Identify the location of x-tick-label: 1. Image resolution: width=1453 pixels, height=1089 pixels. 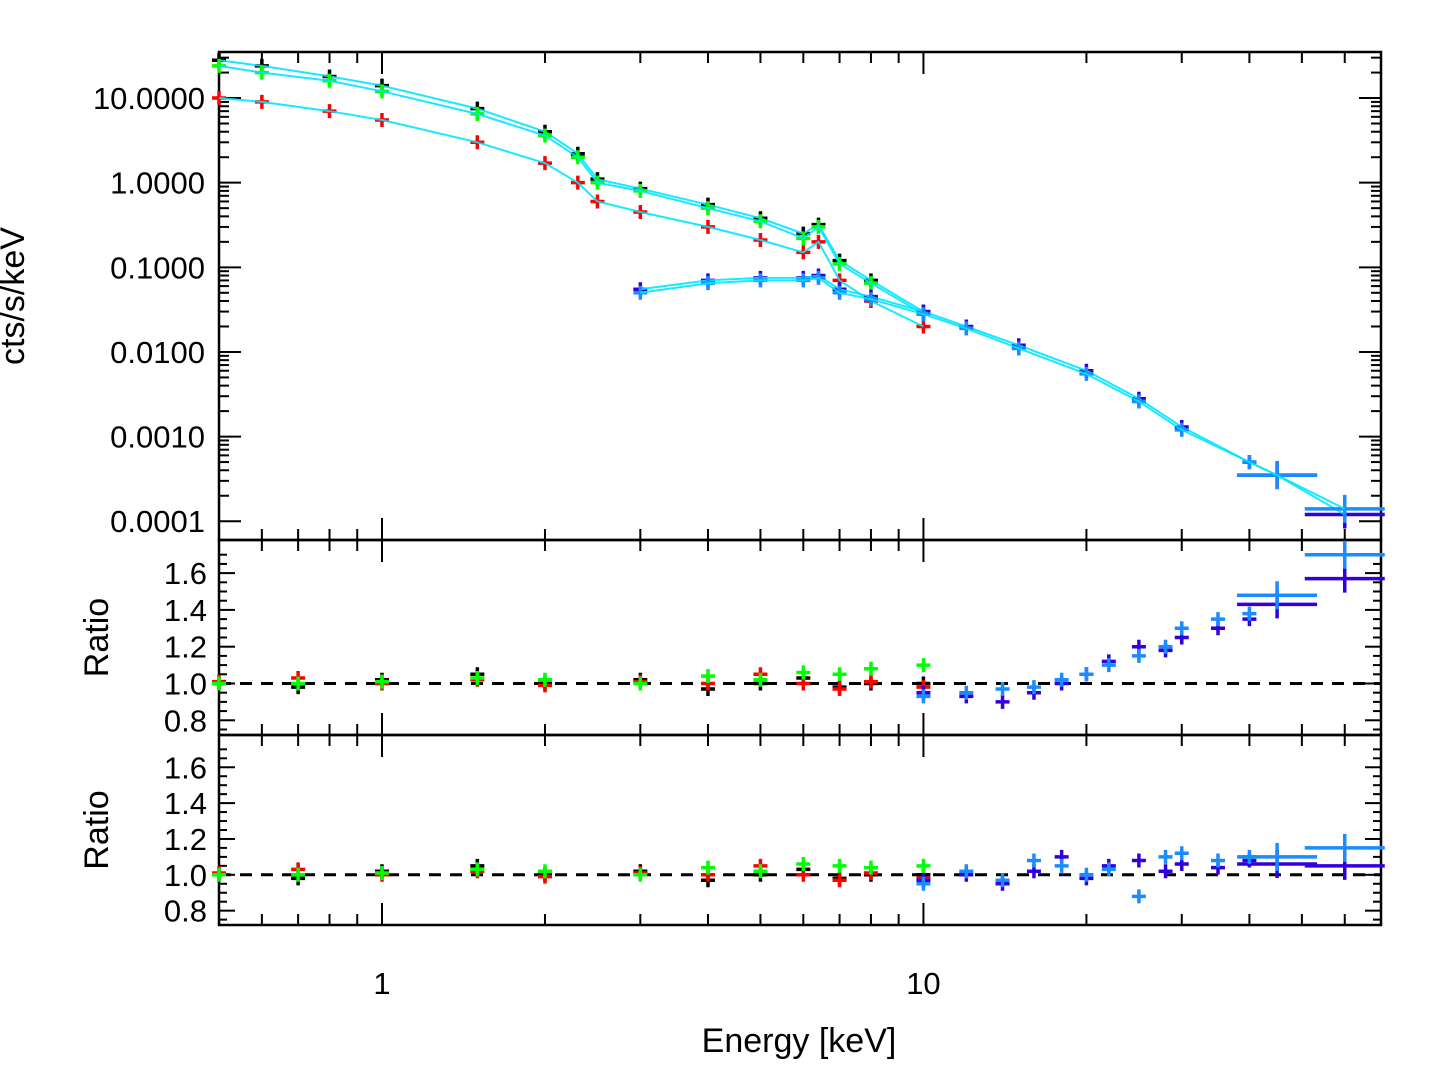
(381, 983).